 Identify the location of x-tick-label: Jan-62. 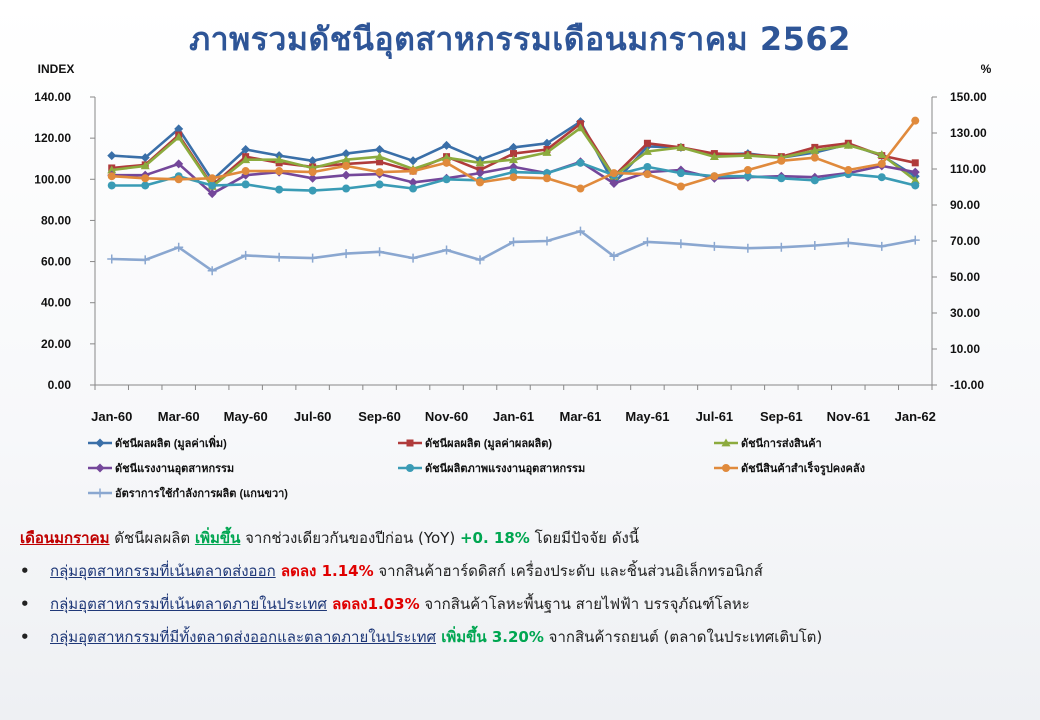
(915, 416).